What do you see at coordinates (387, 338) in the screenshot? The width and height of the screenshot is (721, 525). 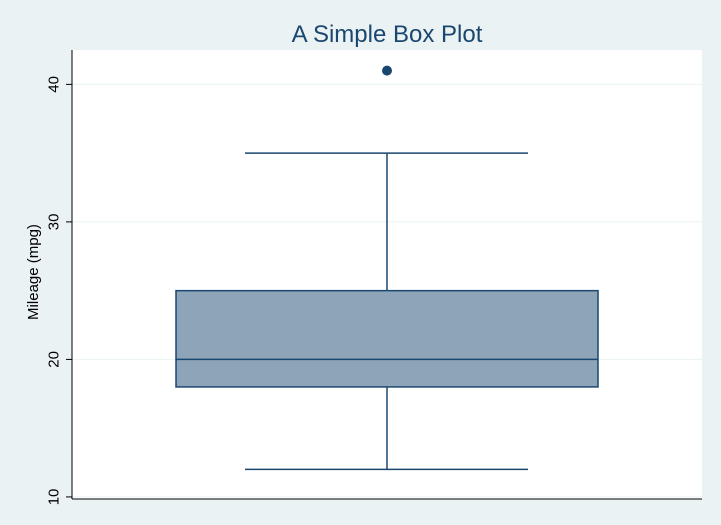 I see `iqr-box` at bounding box center [387, 338].